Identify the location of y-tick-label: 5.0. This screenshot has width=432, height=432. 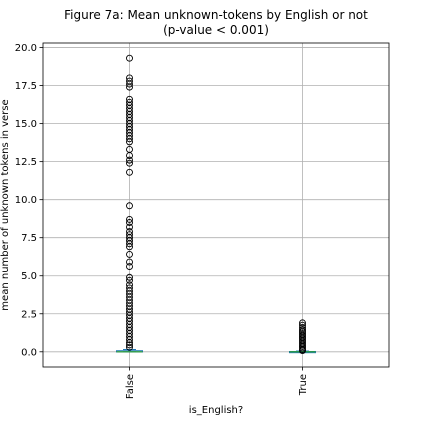
(29, 276).